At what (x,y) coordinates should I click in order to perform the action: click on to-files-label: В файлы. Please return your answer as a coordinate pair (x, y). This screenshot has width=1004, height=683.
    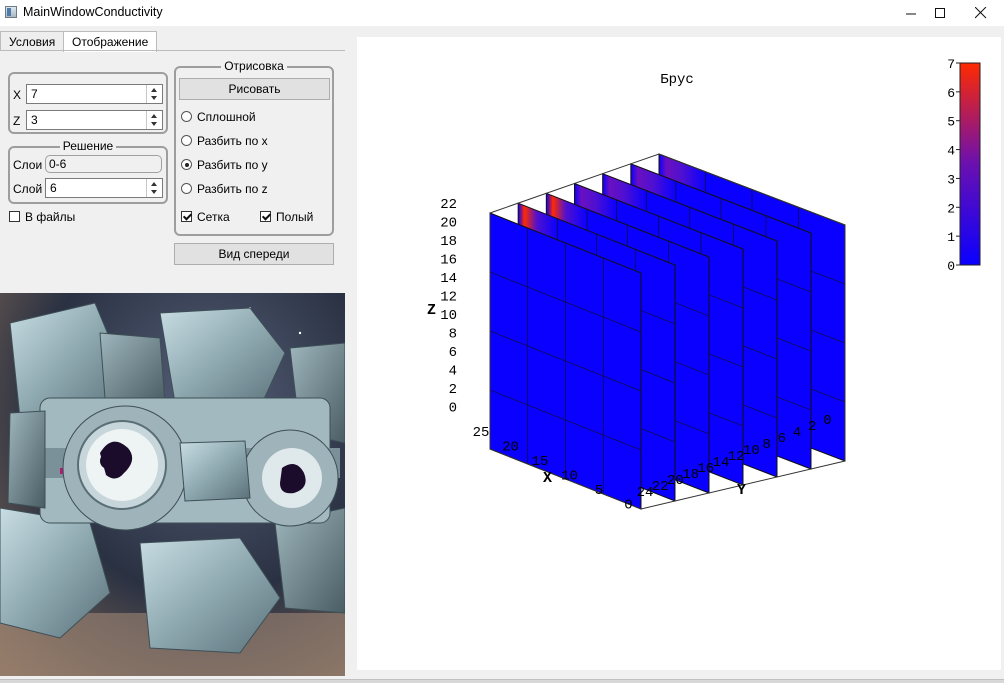
    Looking at the image, I should click on (50, 217).